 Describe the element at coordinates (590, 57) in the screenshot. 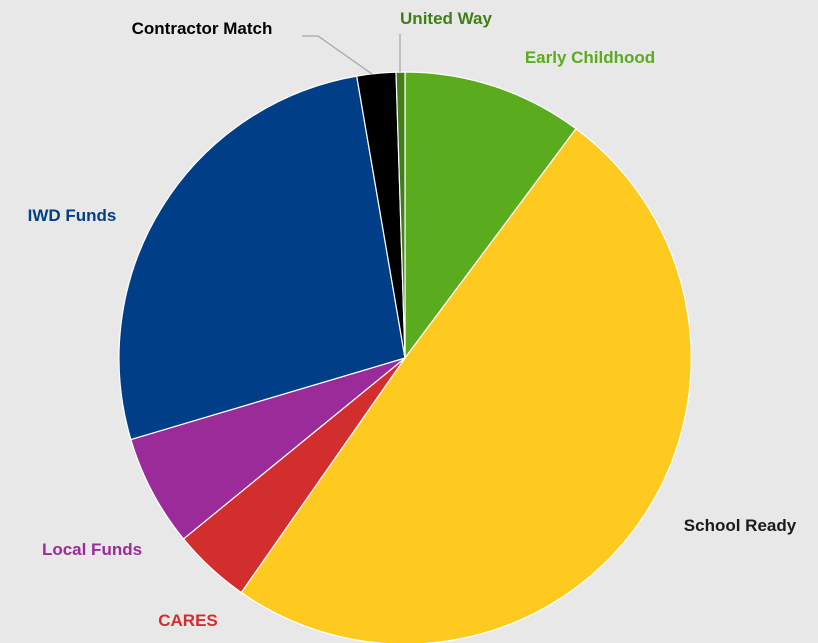

I see `slice-label-early-childhood: Early Childhood` at that location.